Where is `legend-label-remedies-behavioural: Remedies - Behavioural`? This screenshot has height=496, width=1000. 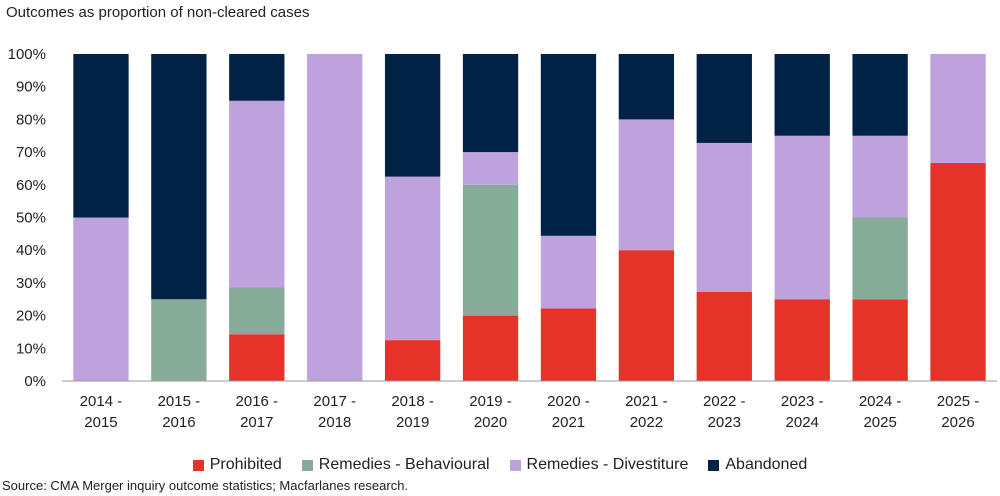 legend-label-remedies-behavioural: Remedies - Behavioural is located at coordinates (404, 464).